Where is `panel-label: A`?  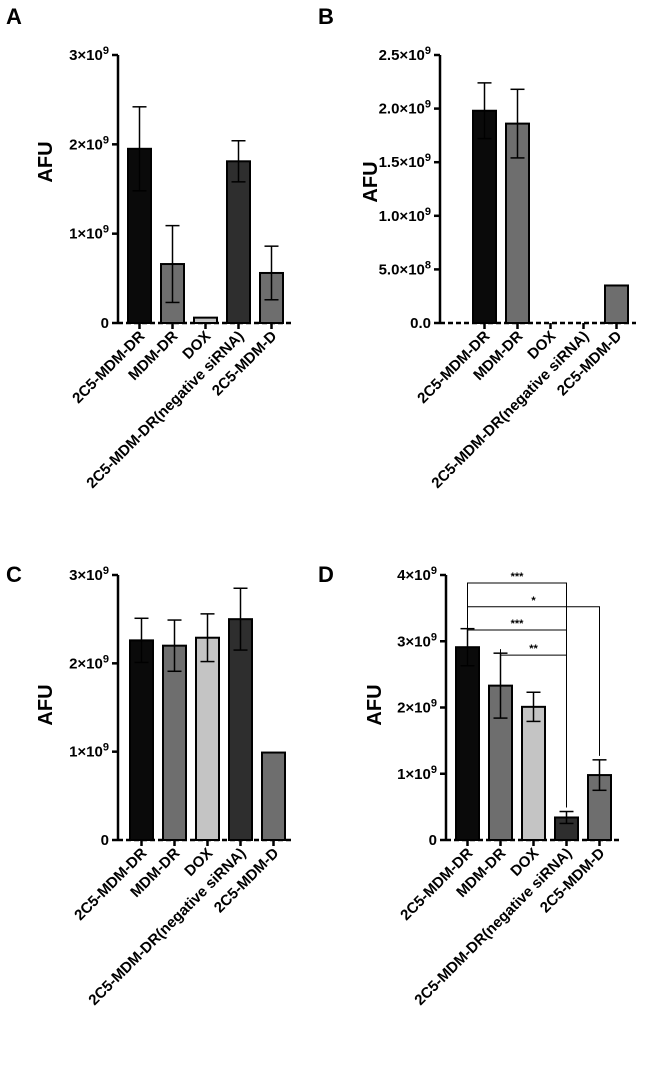 panel-label: A is located at coordinates (14, 16).